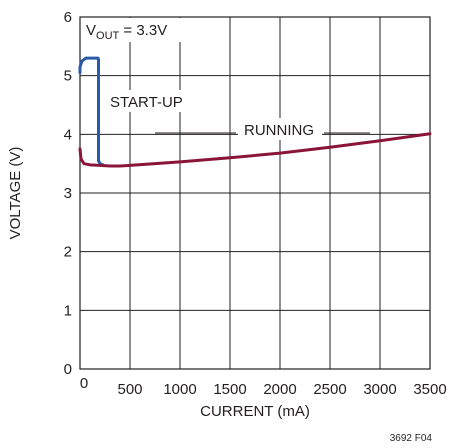  Describe the element at coordinates (108, 36) in the screenshot. I see `vout-label-sub: OUT` at that location.